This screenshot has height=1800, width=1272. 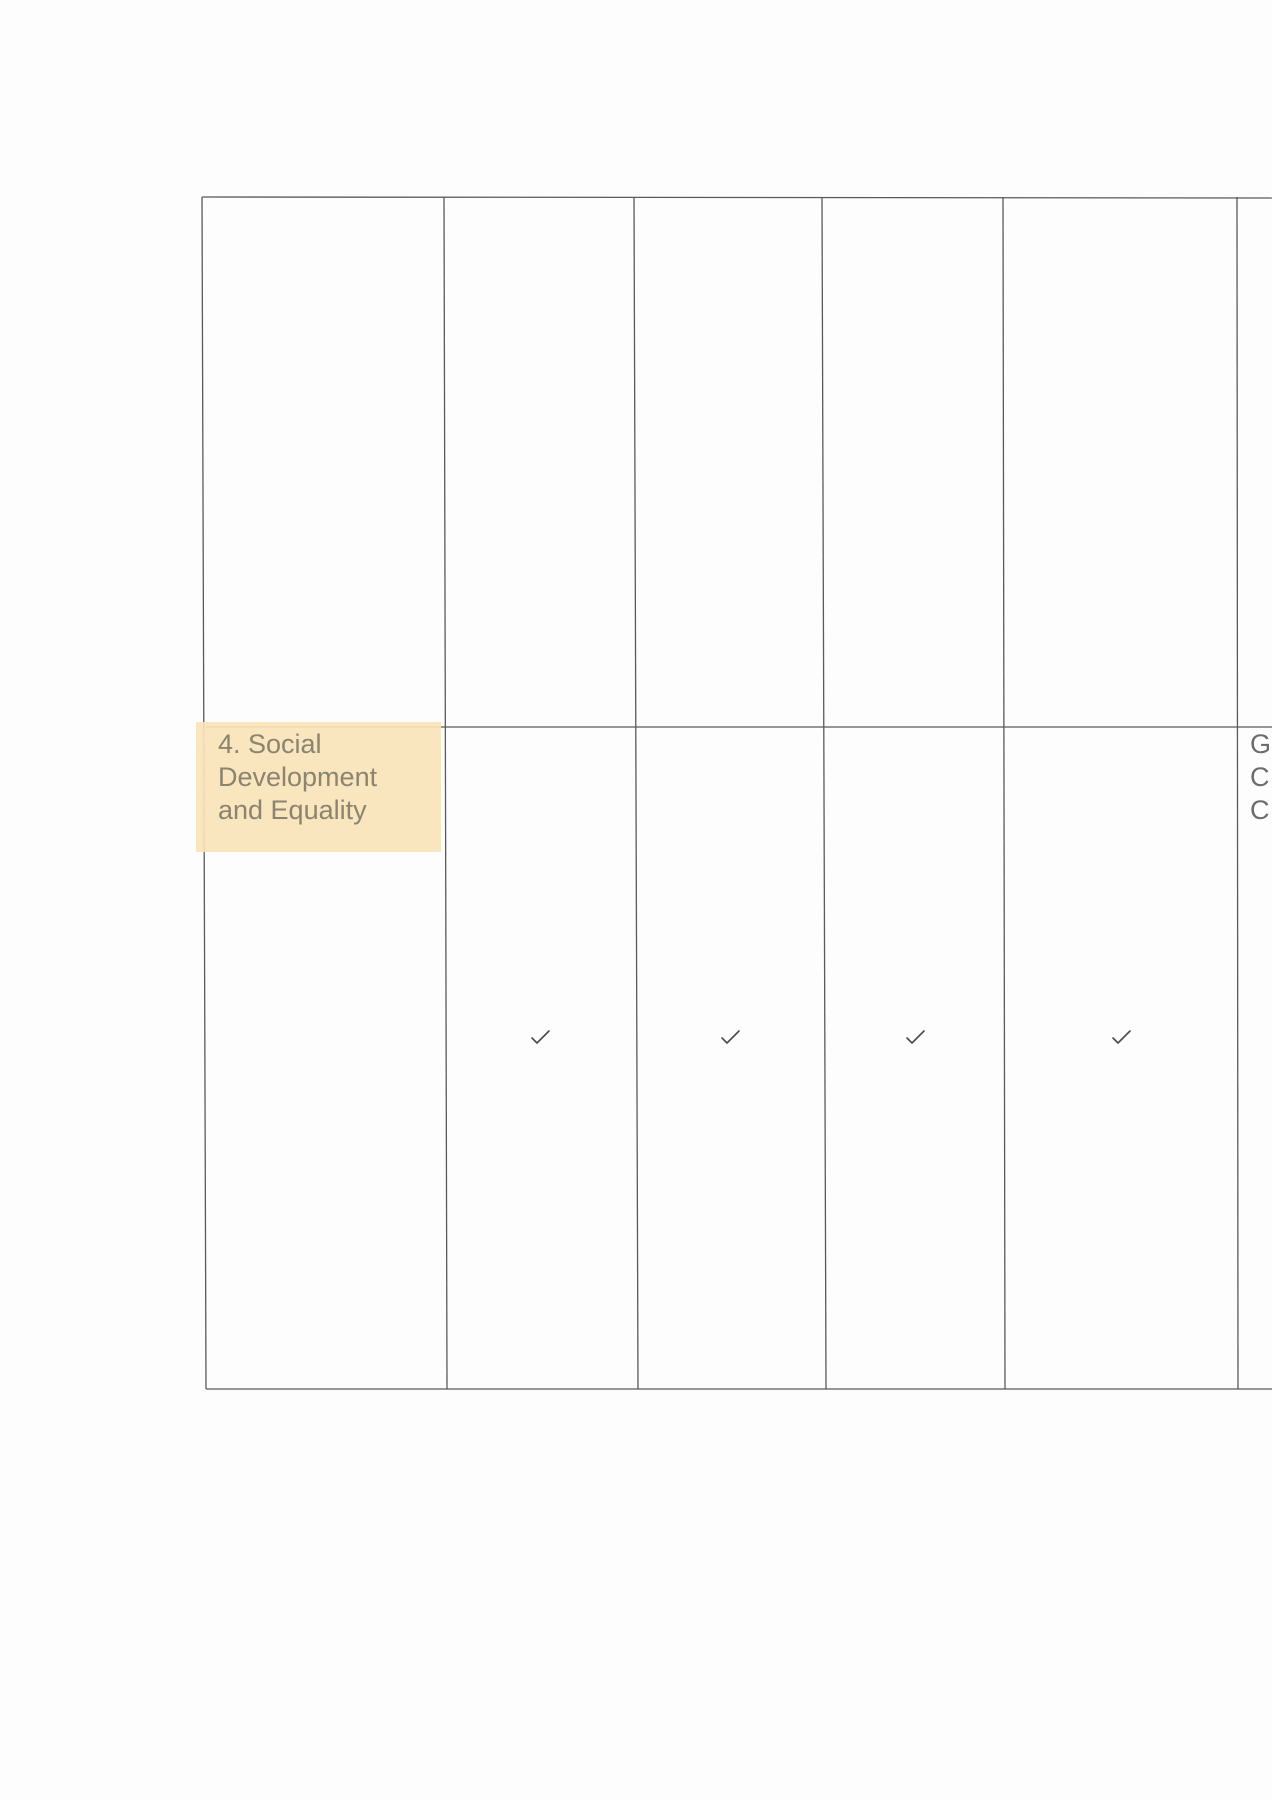 I want to click on row-label-line-2: Development, so click(x=298, y=777).